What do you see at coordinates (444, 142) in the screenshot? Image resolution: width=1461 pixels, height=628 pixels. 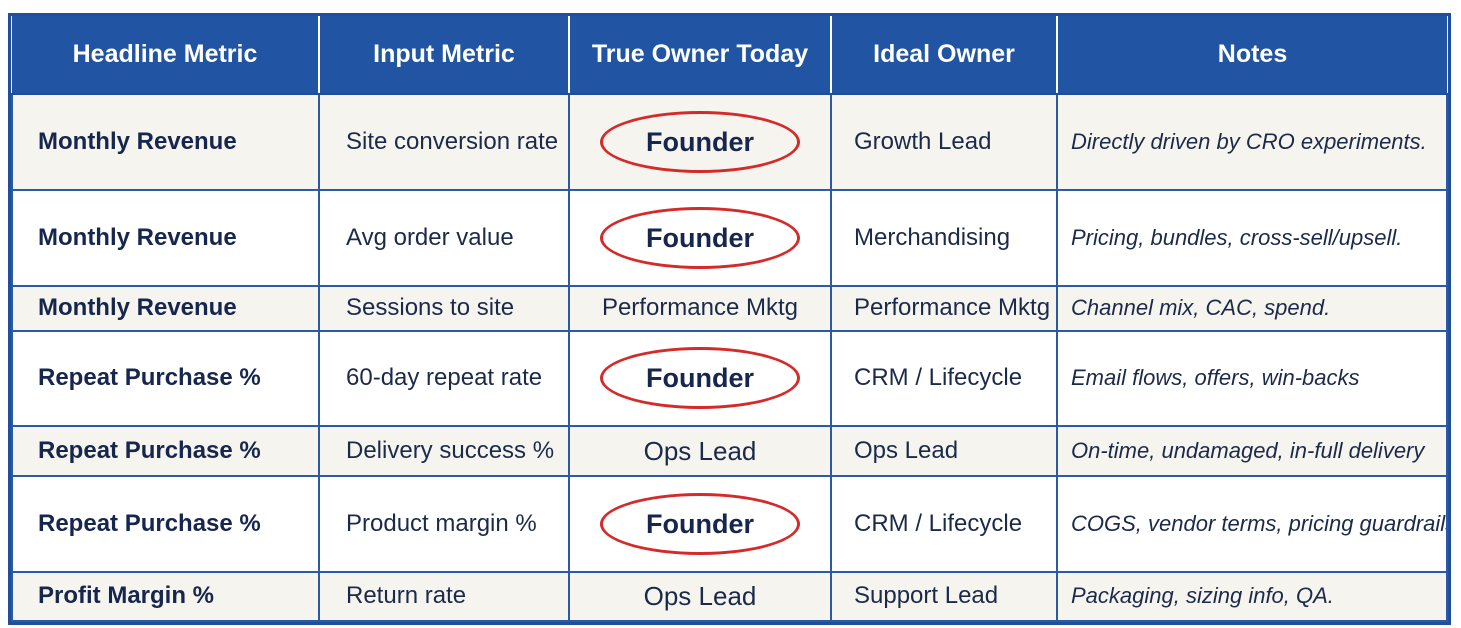 I see `input-metric-cell: Site conversion rate` at bounding box center [444, 142].